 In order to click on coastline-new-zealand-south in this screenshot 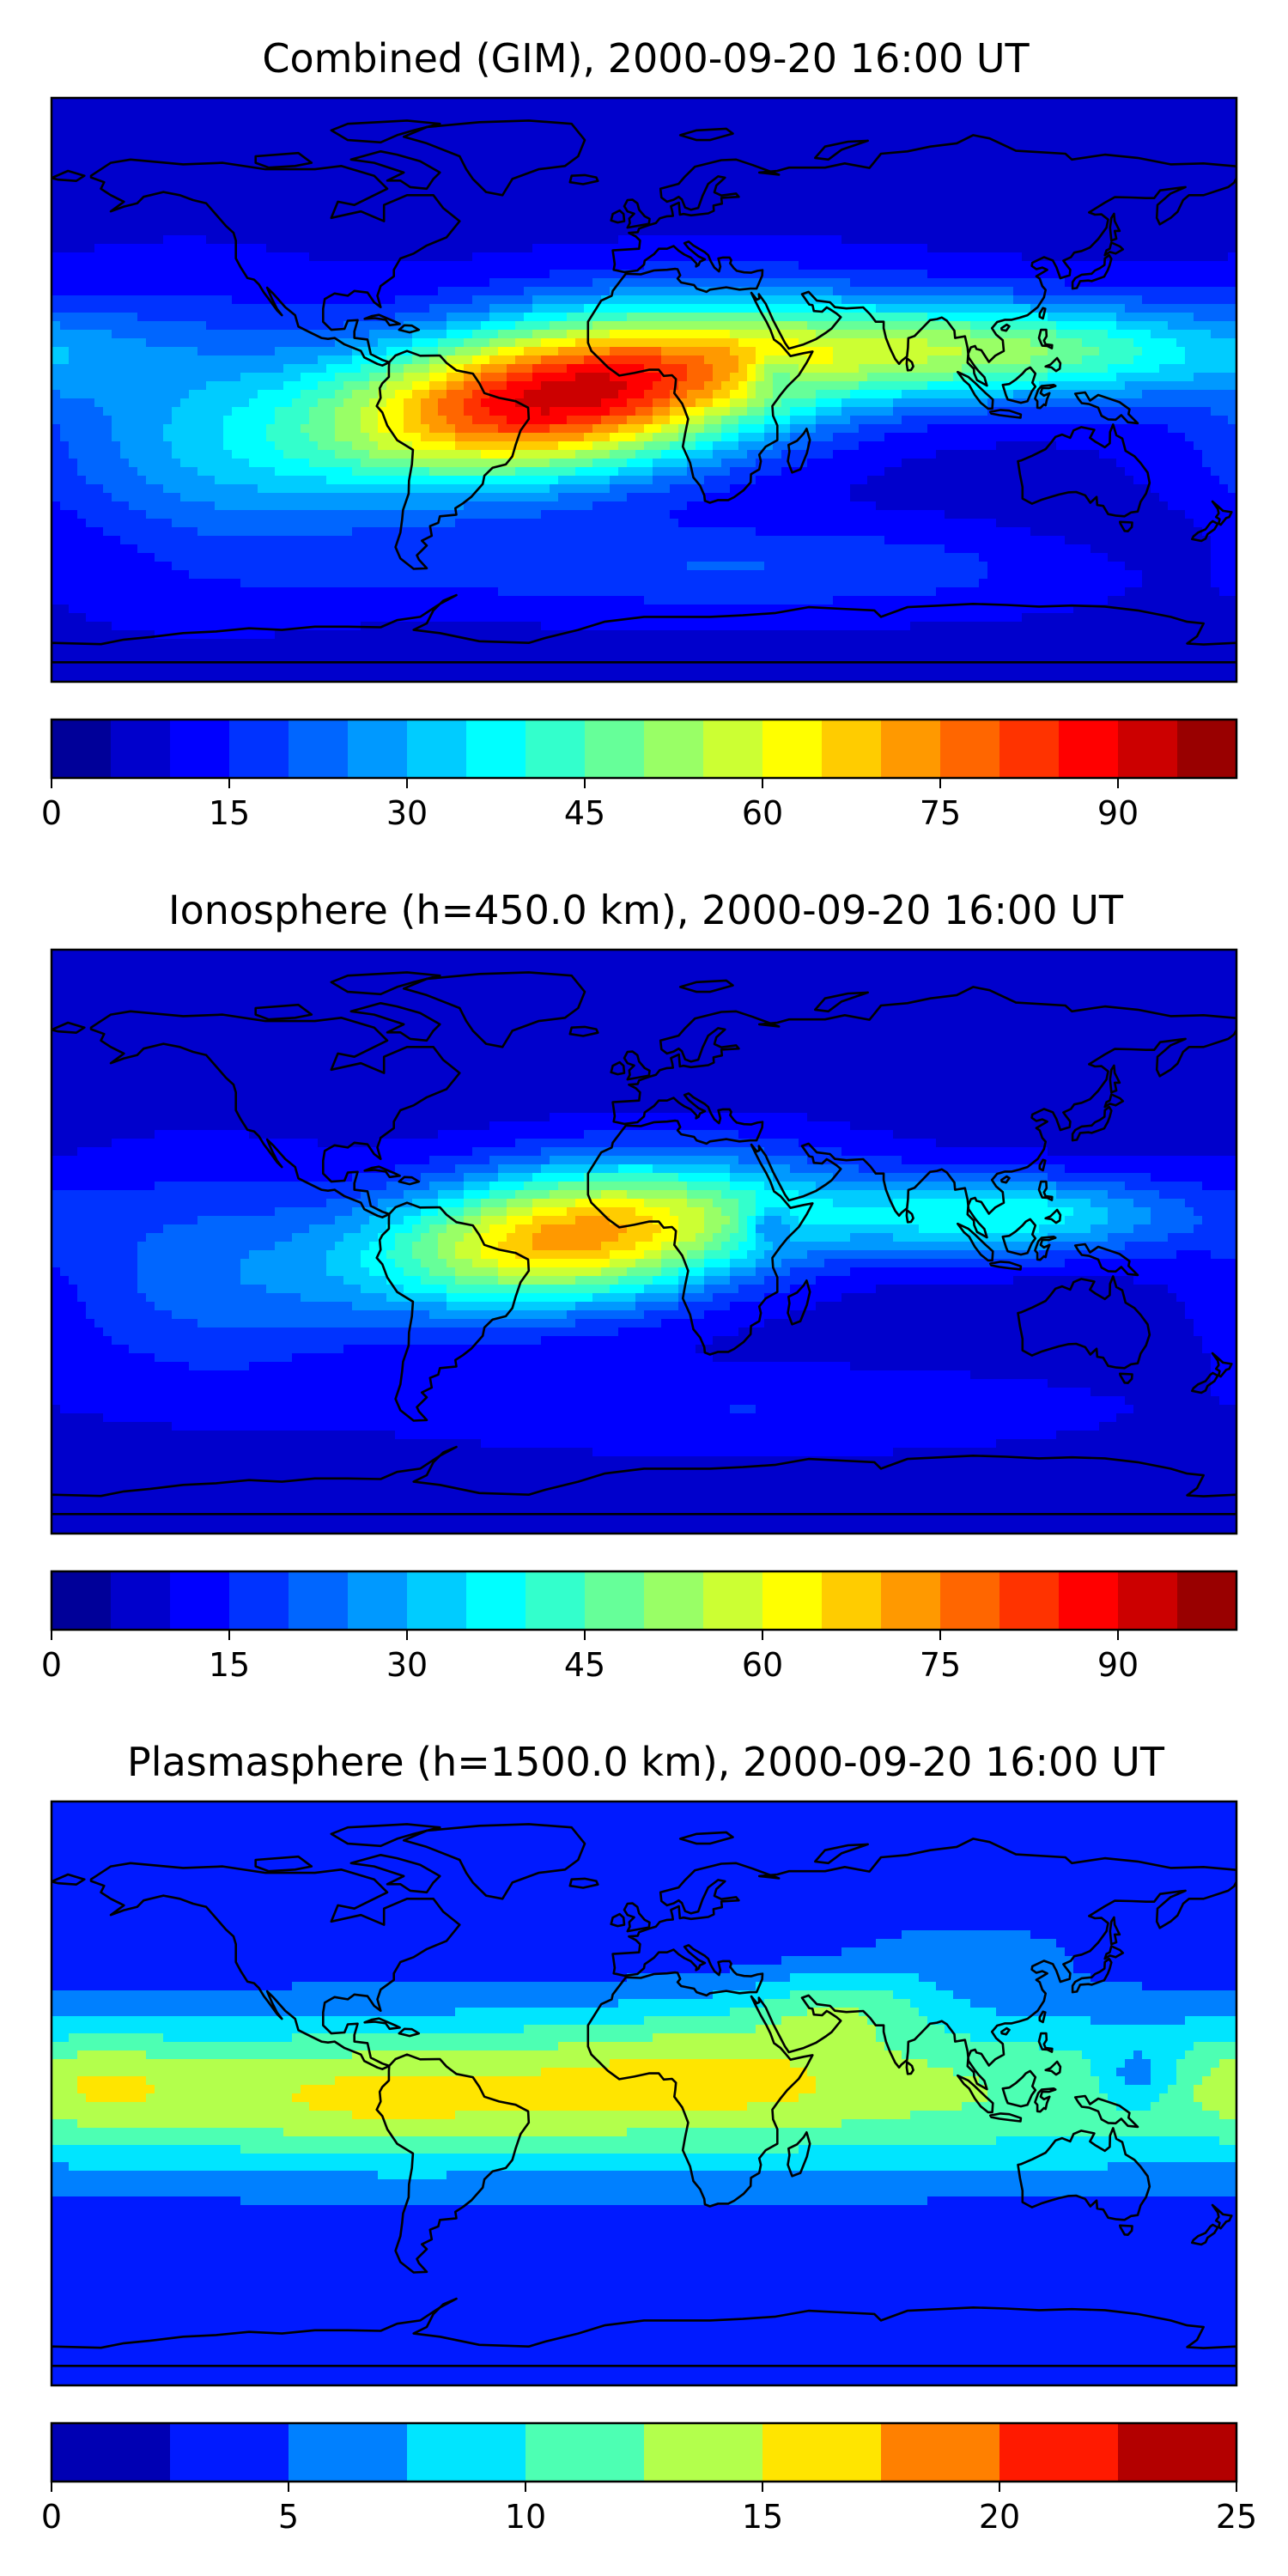, I will do `click(1205, 2234)`.